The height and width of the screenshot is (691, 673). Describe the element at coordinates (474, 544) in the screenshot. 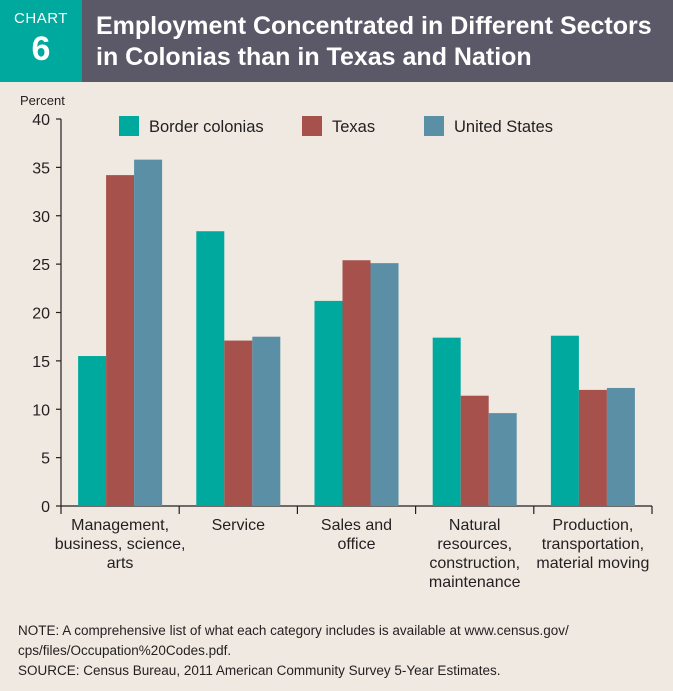

I see `x-category-label: resources,` at that location.